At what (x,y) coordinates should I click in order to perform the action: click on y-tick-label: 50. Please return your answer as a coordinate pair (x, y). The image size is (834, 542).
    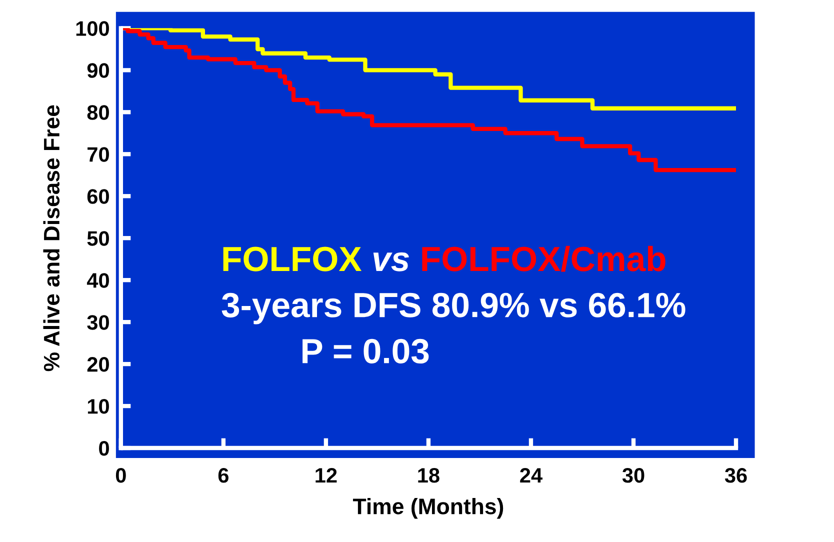
    Looking at the image, I should click on (98, 238).